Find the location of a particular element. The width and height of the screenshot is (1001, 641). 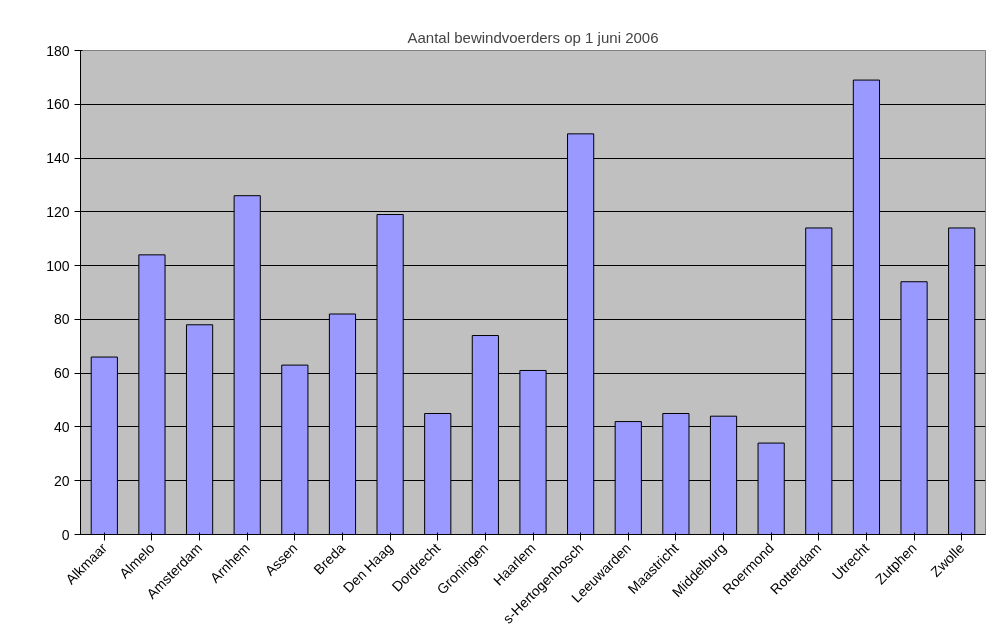

y-tick-label: 60 is located at coordinates (61, 373).